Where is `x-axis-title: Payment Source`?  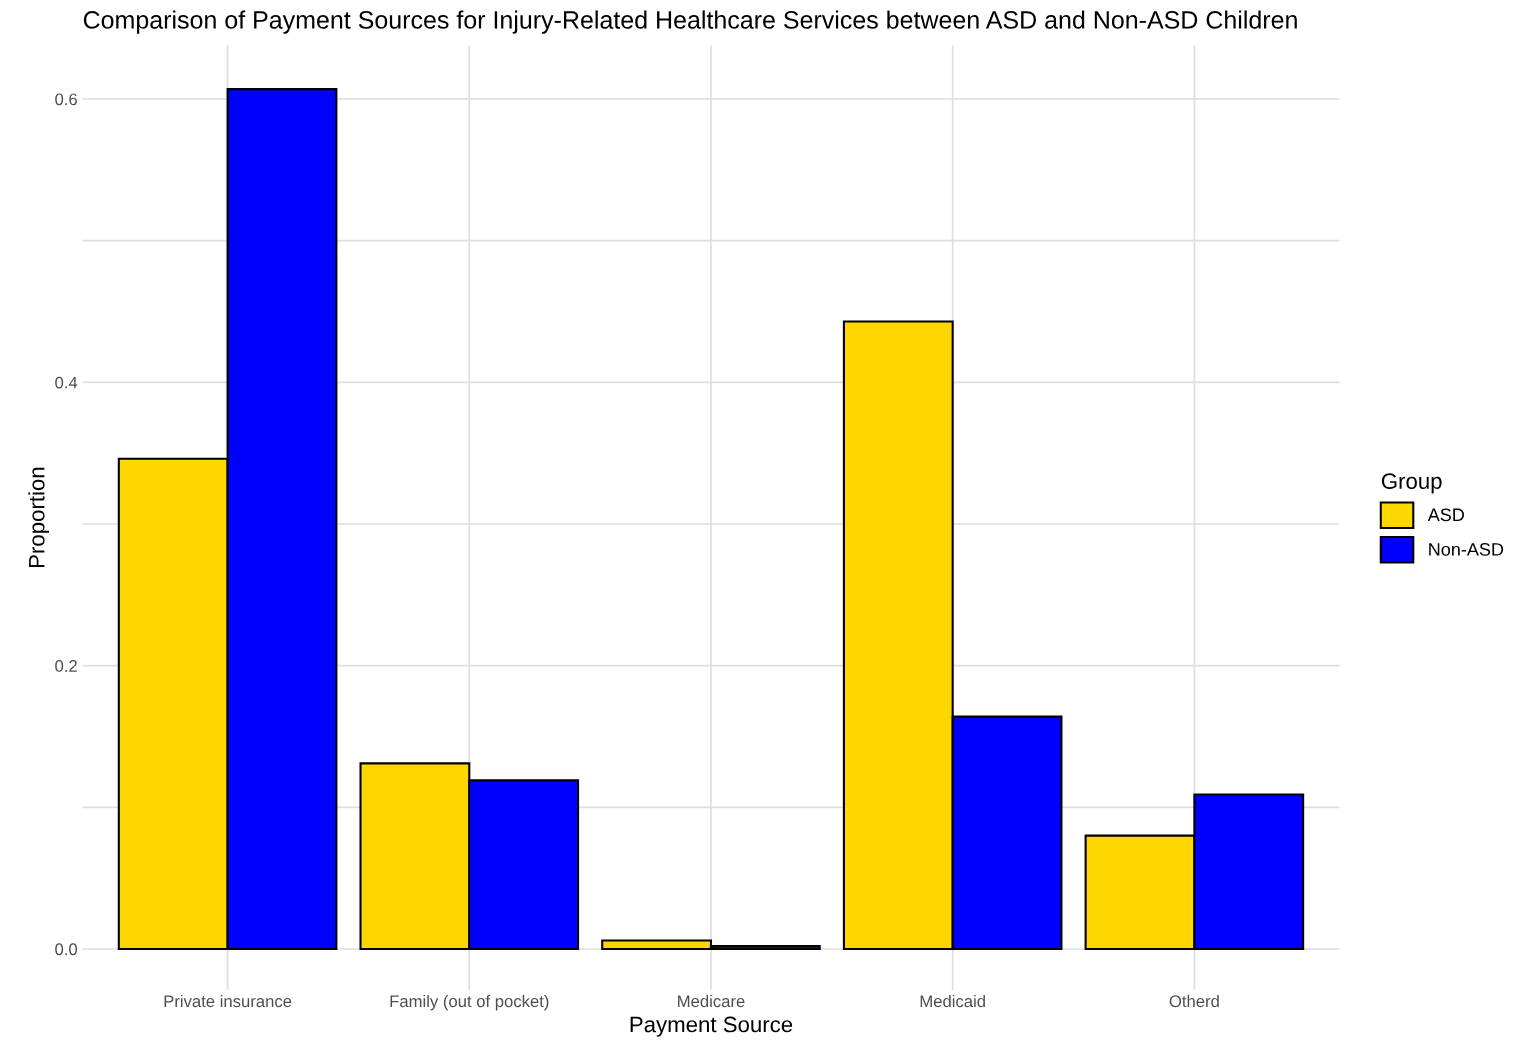 x-axis-title: Payment Source is located at coordinates (711, 1026).